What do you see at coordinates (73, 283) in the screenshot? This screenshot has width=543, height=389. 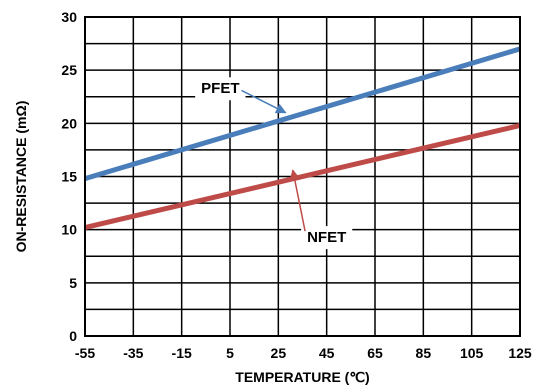 I see `y-tick-label: 5` at bounding box center [73, 283].